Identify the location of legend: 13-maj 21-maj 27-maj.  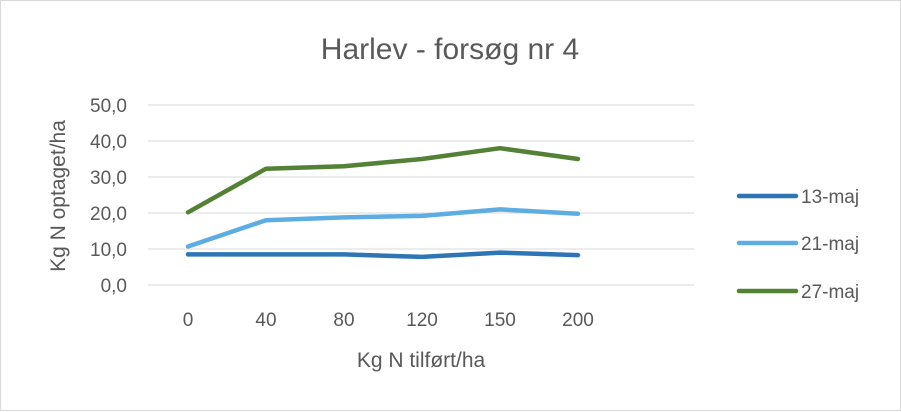
(797, 245).